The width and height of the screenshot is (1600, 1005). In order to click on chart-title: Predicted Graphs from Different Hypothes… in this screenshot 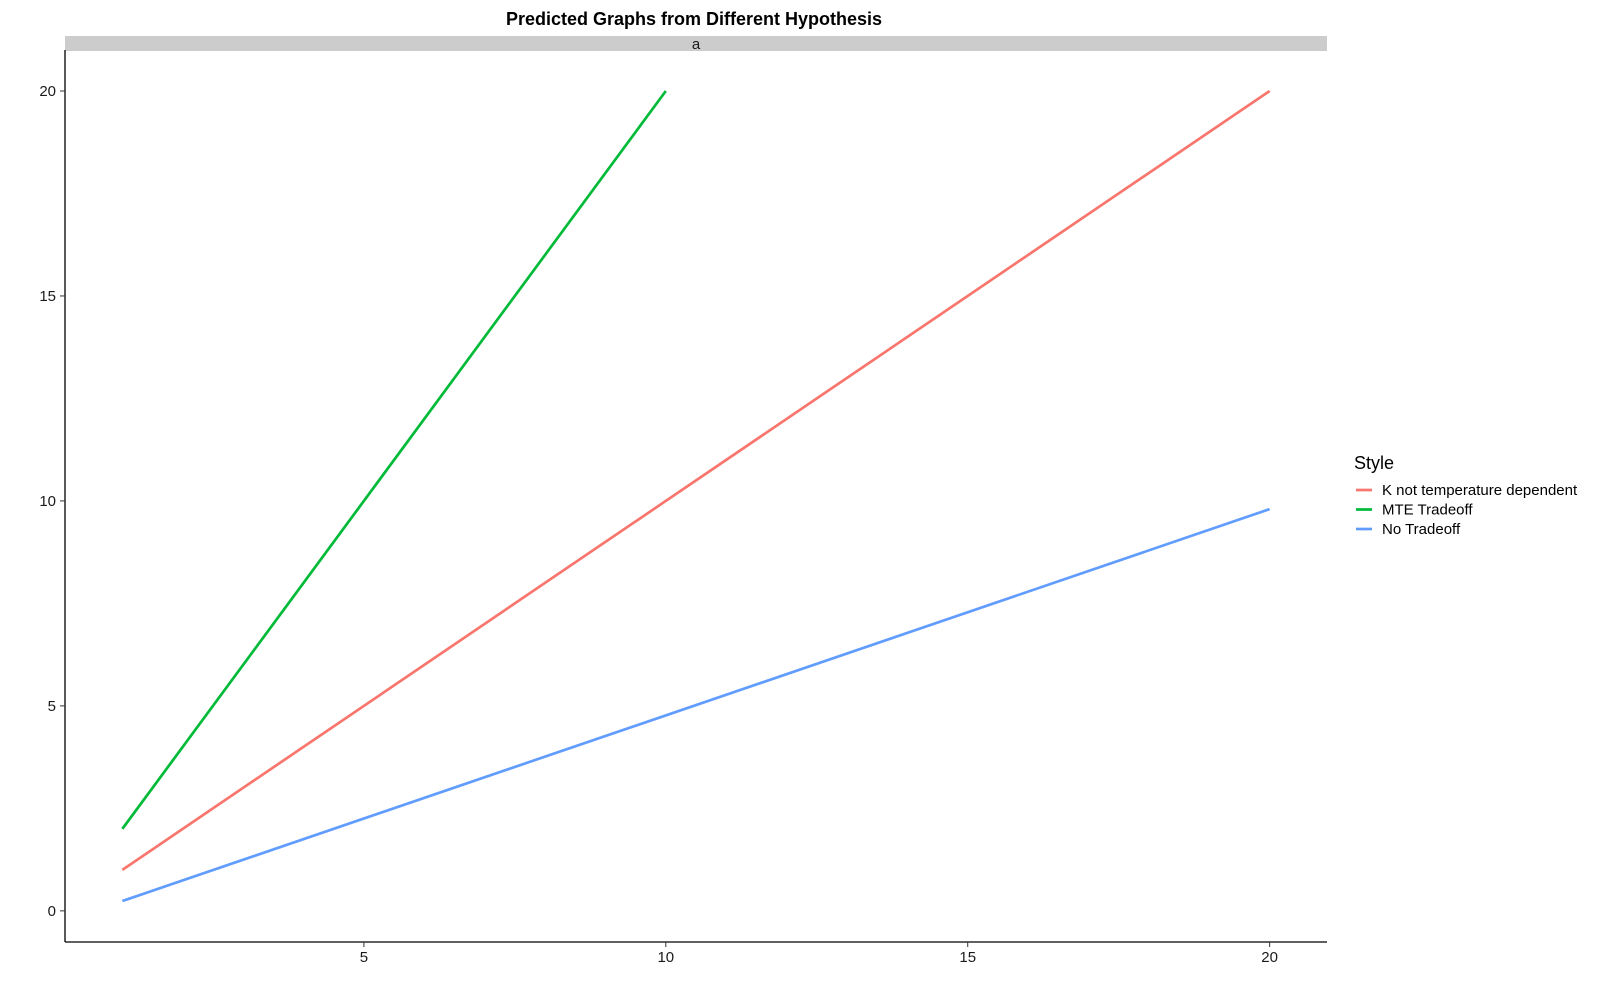, I will do `click(694, 19)`.